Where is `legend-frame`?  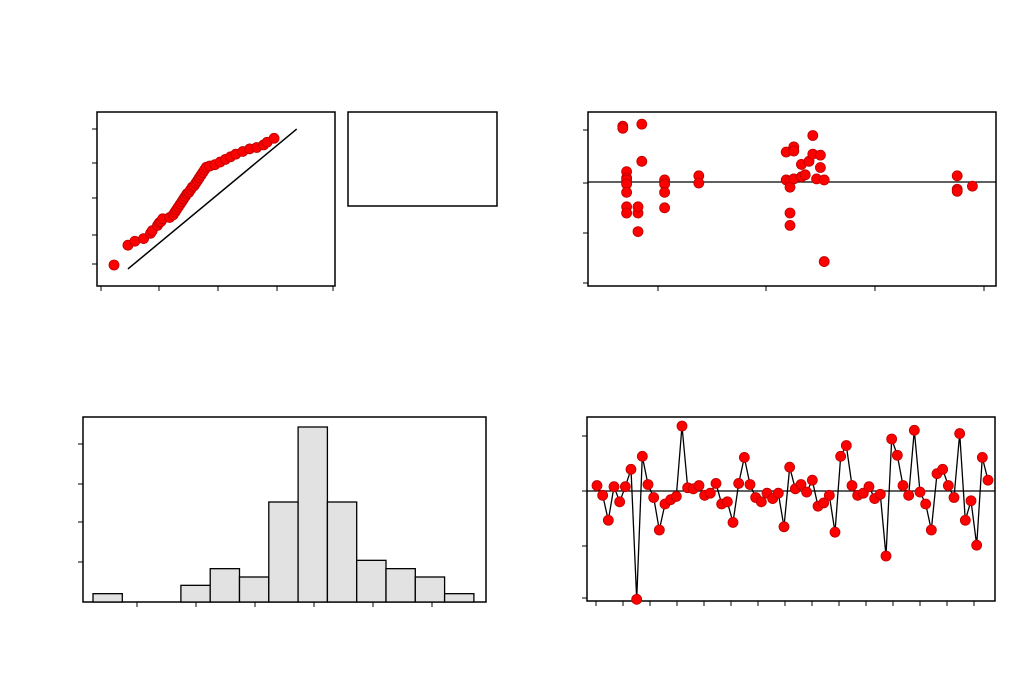 legend-frame is located at coordinates (422, 159).